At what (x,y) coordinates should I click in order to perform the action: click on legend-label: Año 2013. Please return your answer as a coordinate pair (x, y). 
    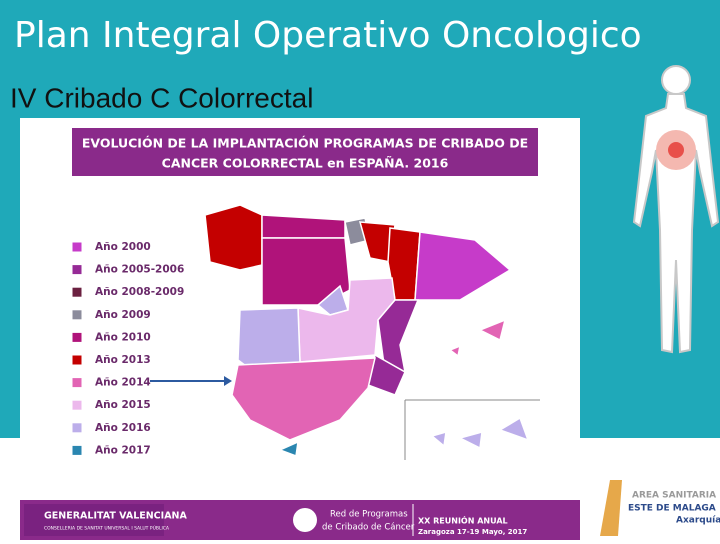
    Looking at the image, I should click on (123, 360).